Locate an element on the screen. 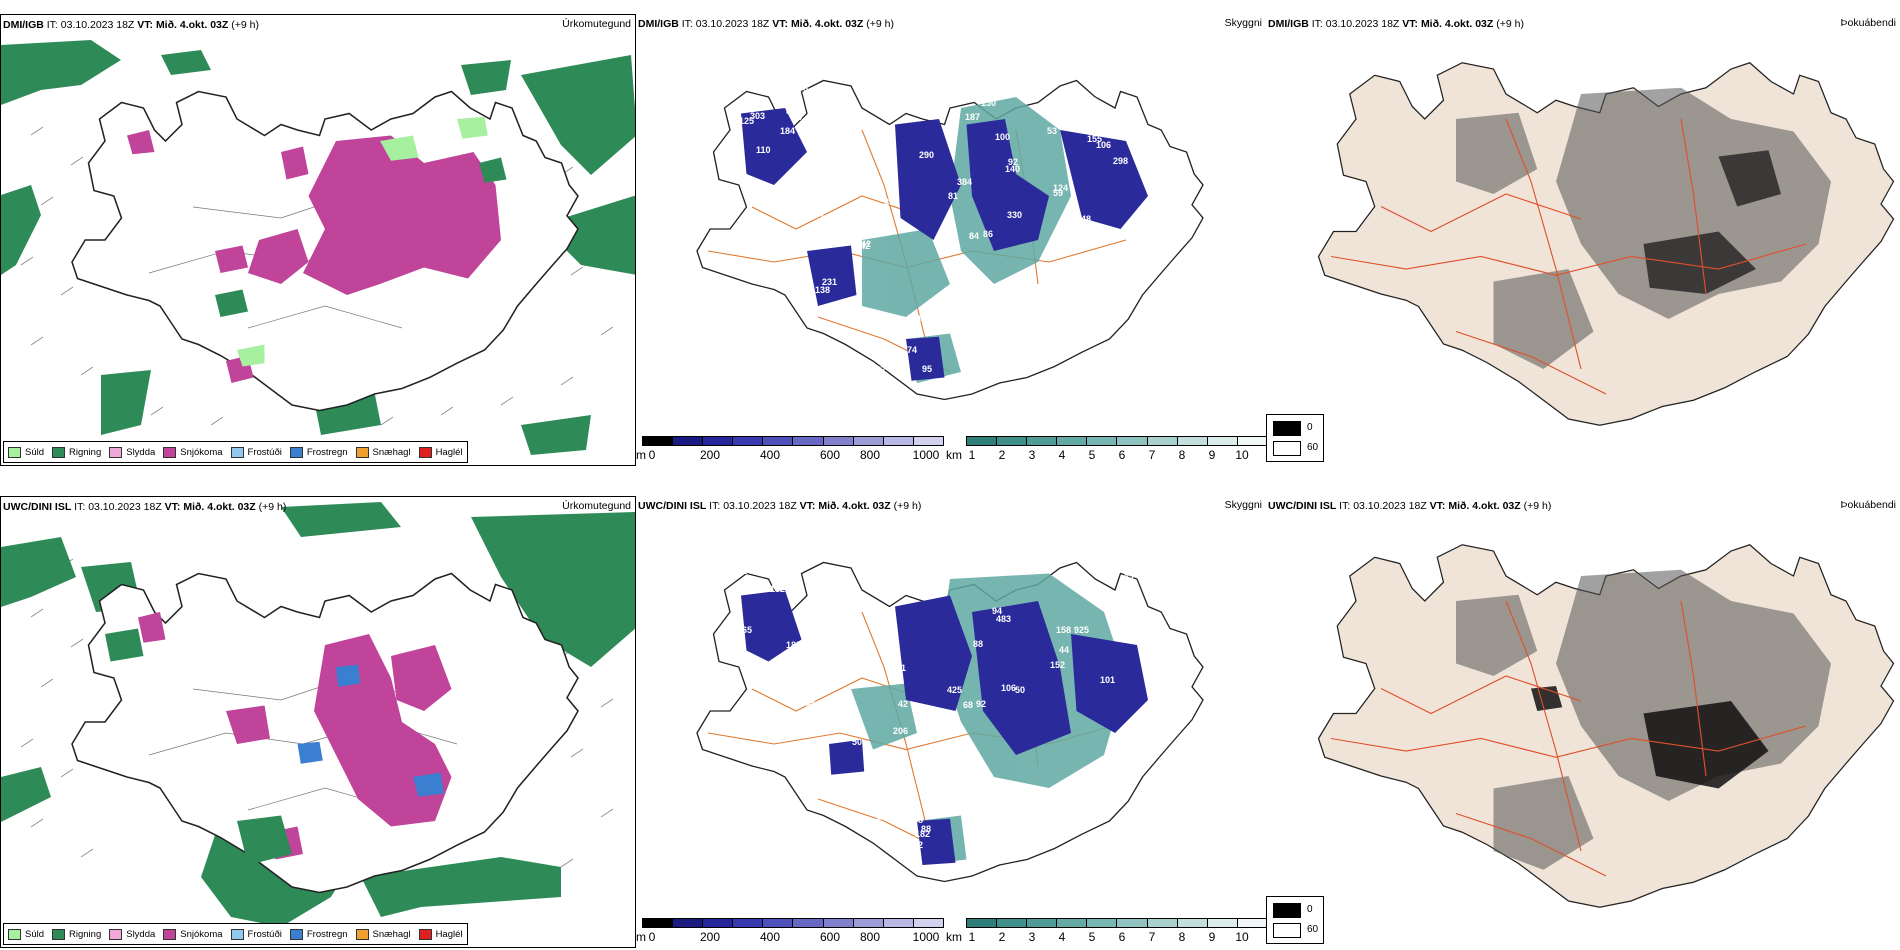 This screenshot has height=950, width=1900. visibility-value-label: 182 is located at coordinates (922, 834).